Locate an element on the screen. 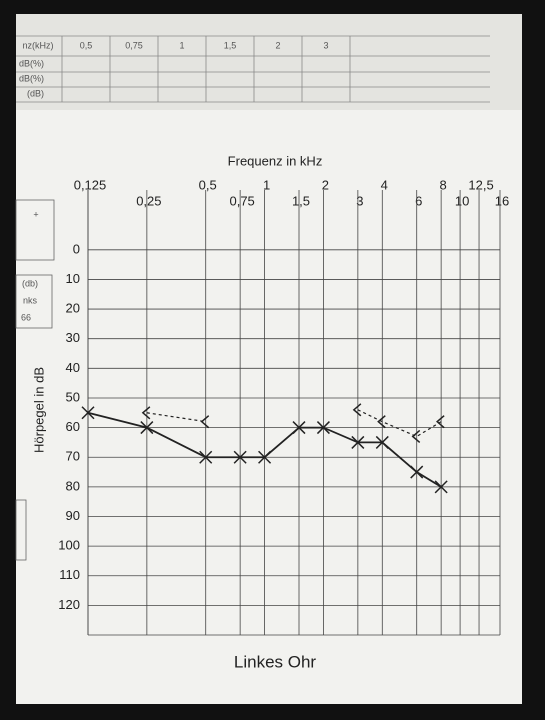 The width and height of the screenshot is (545, 720). y-tick-label: 30 is located at coordinates (73, 337).